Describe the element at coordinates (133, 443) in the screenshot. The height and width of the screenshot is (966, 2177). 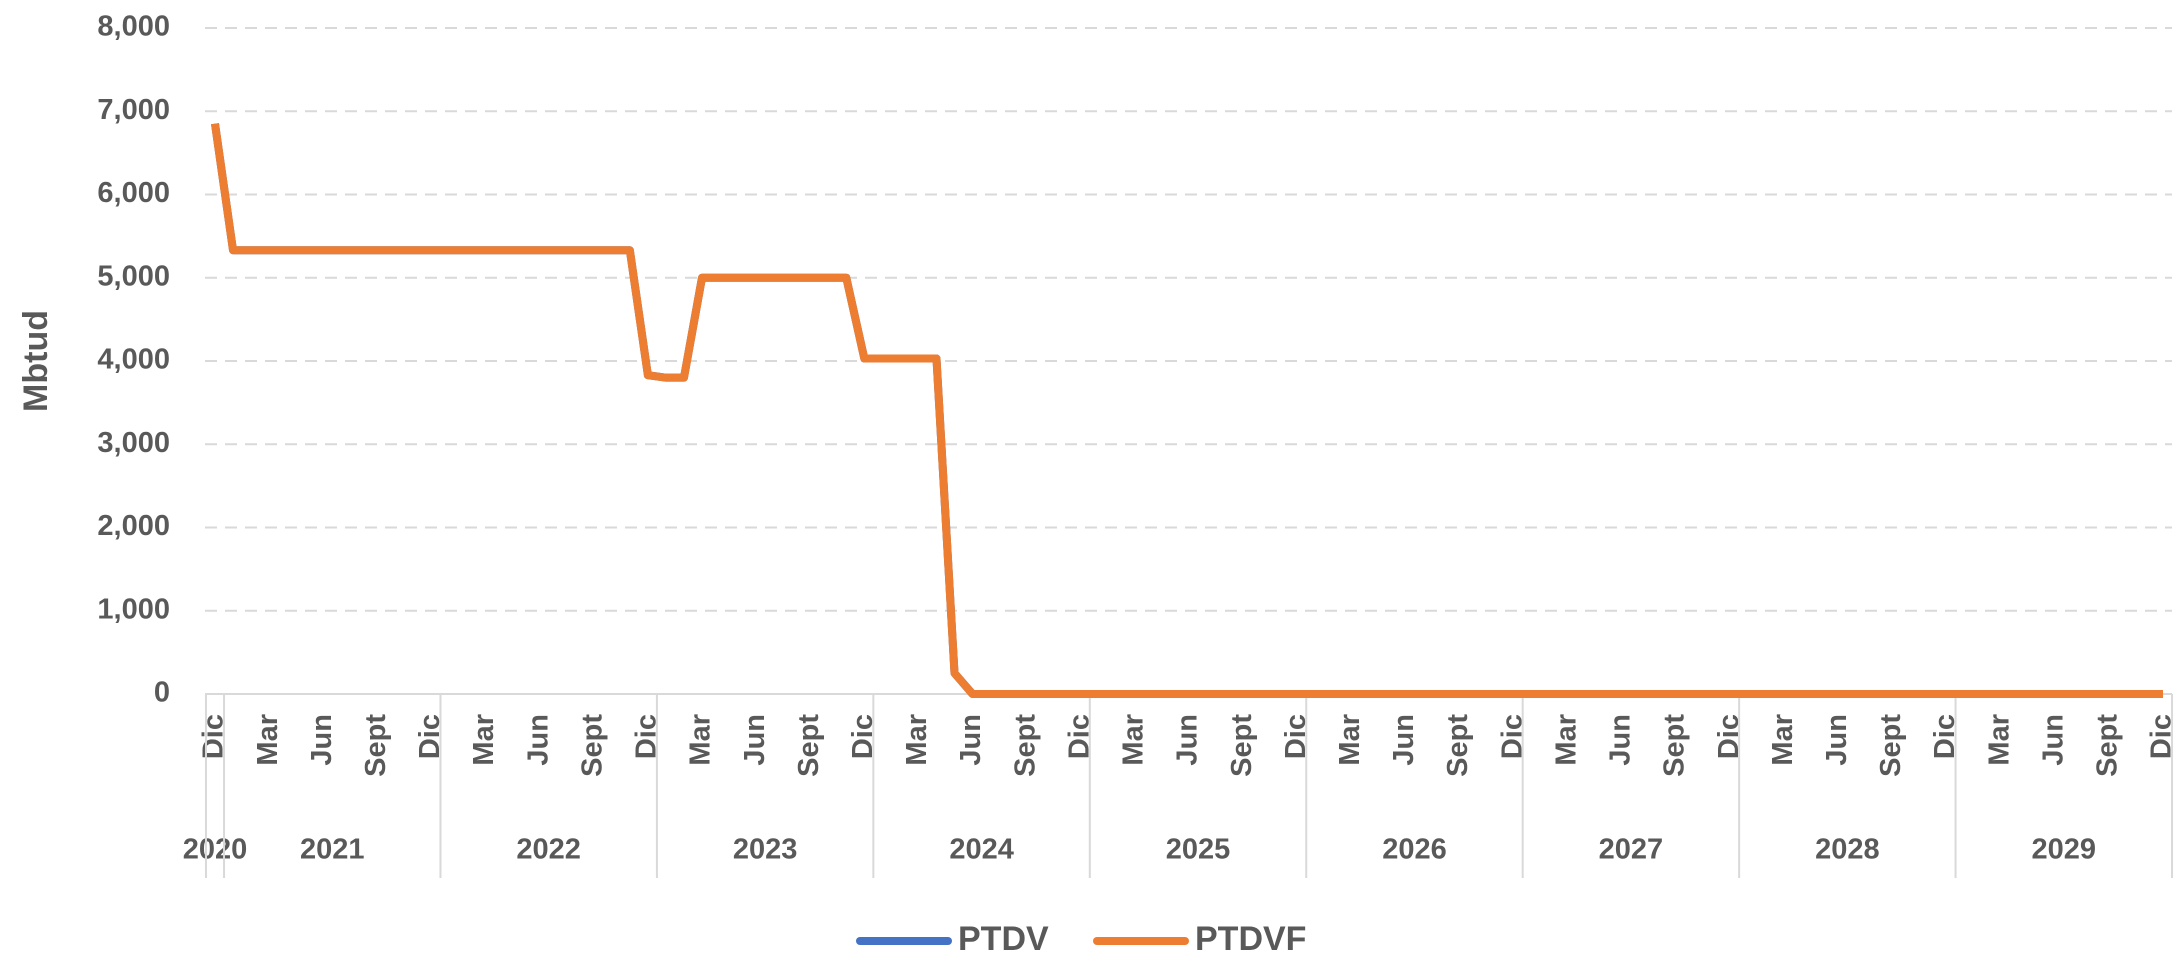
I see `y-tick-label: 3,000` at that location.